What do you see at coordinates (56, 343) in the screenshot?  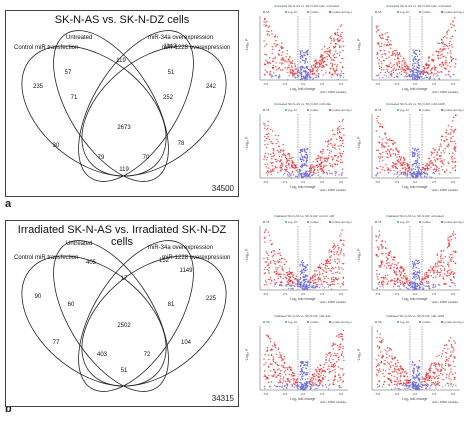 I see `region-value: 77` at bounding box center [56, 343].